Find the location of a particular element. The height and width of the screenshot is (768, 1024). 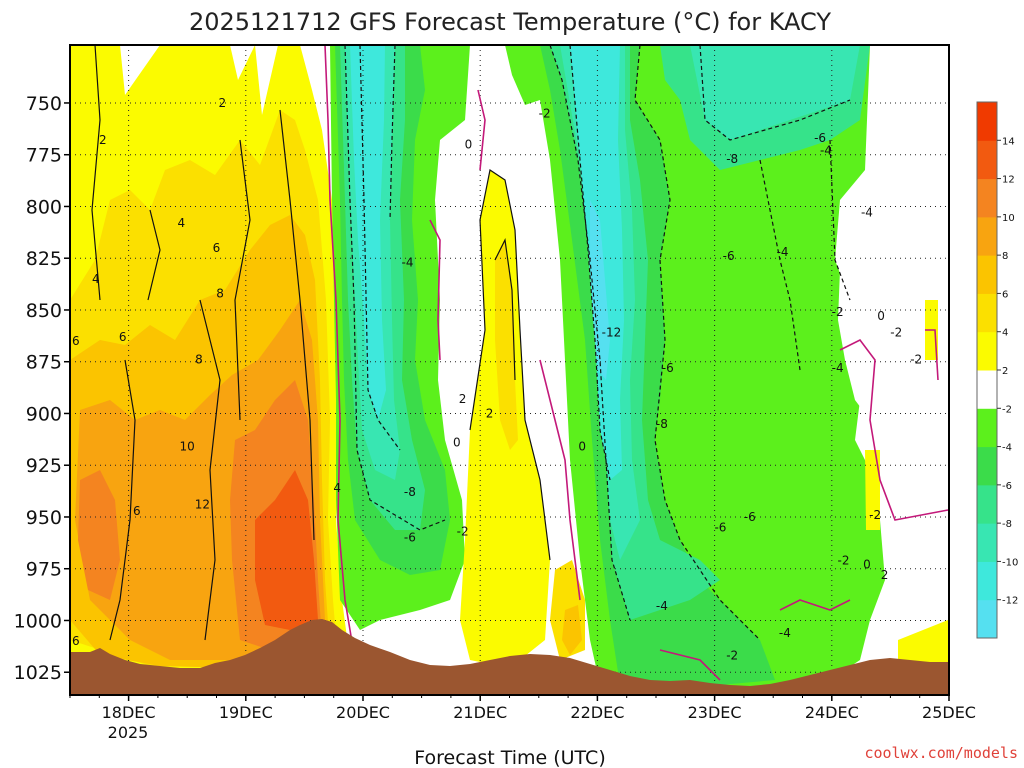

x-tick-label: 25DEC is located at coordinates (949, 712).